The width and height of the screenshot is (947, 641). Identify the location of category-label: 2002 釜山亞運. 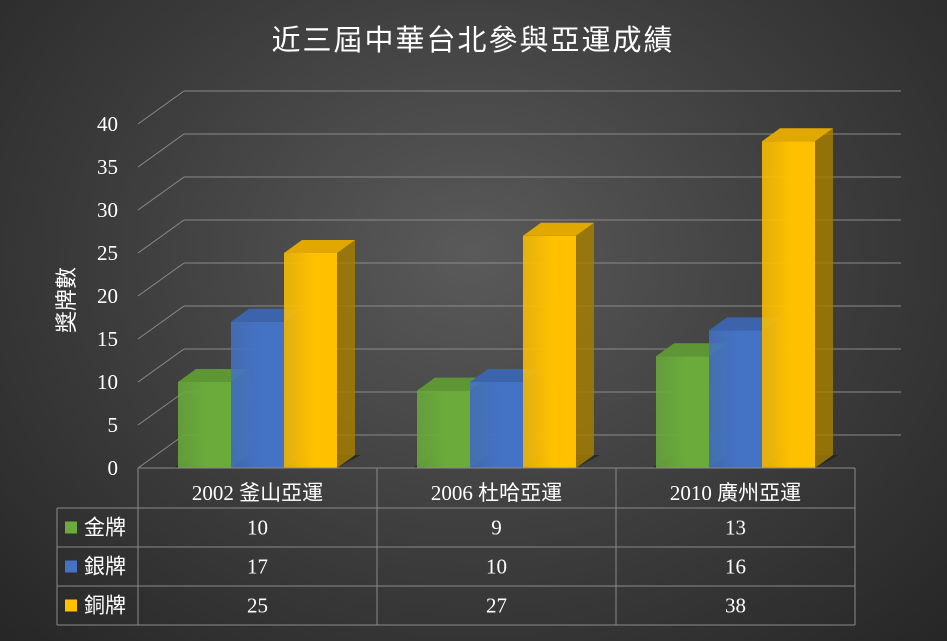
(257, 493).